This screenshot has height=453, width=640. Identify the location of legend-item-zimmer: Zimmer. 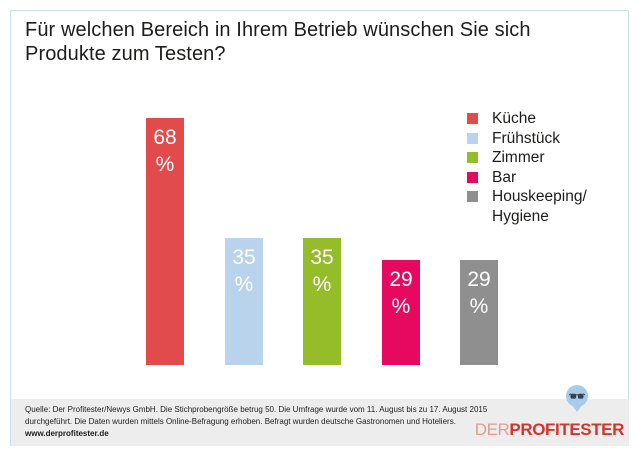
(527, 158).